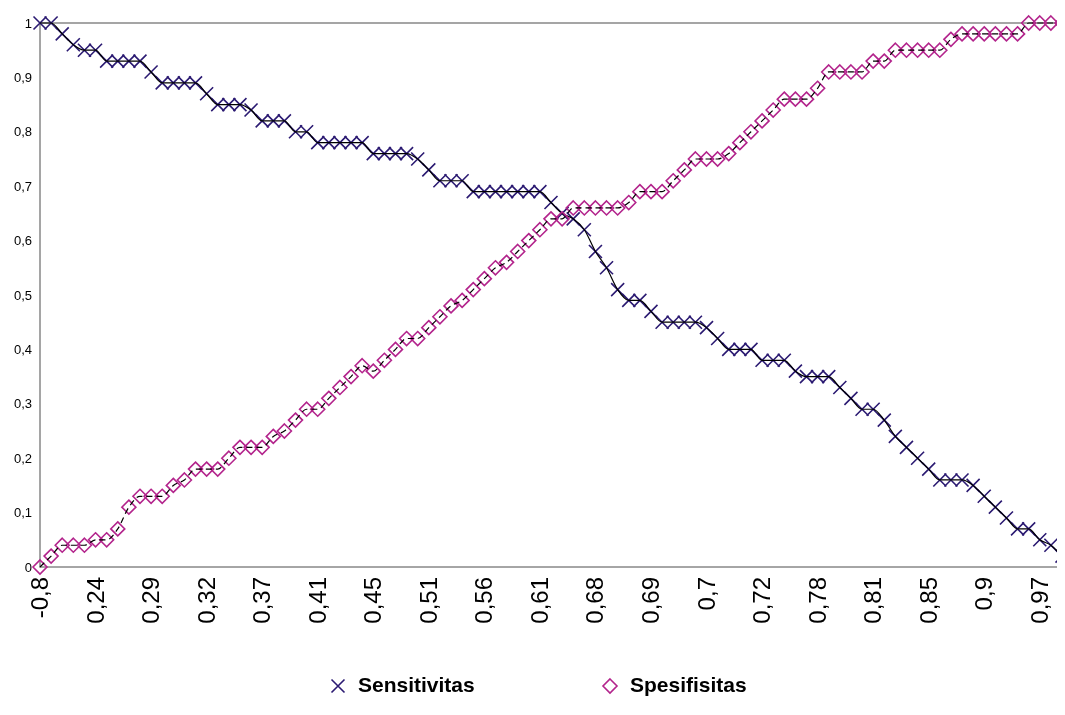  Describe the element at coordinates (688, 684) in the screenshot. I see `legend-label: Spesifisitas` at that location.